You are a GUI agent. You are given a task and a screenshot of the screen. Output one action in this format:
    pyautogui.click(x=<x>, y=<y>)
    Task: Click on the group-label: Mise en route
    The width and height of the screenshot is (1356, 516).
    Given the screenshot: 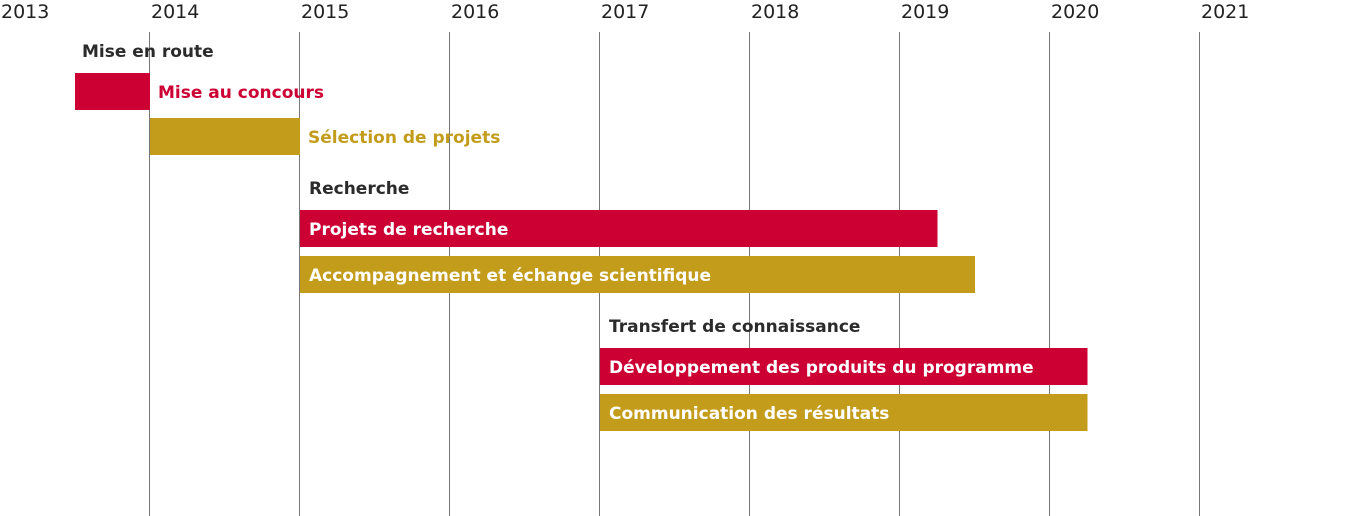 What is the action you would take?
    pyautogui.click(x=148, y=52)
    